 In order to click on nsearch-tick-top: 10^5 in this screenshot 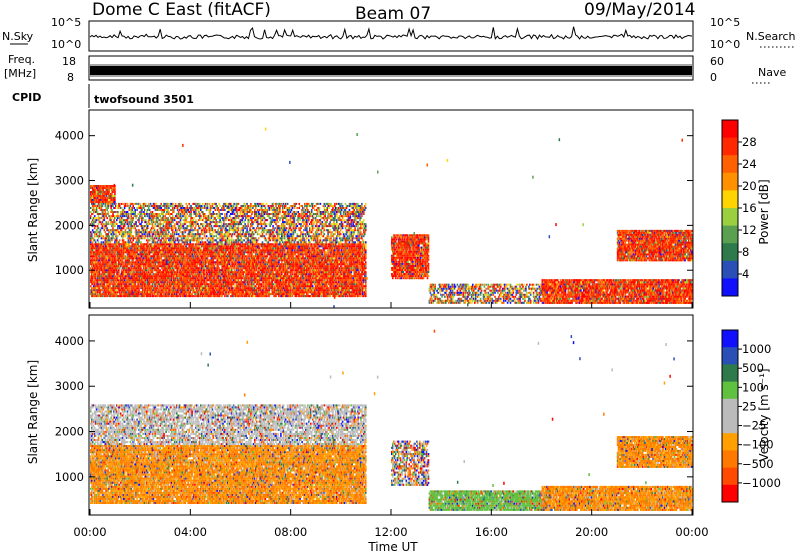, I will do `click(725, 22)`.